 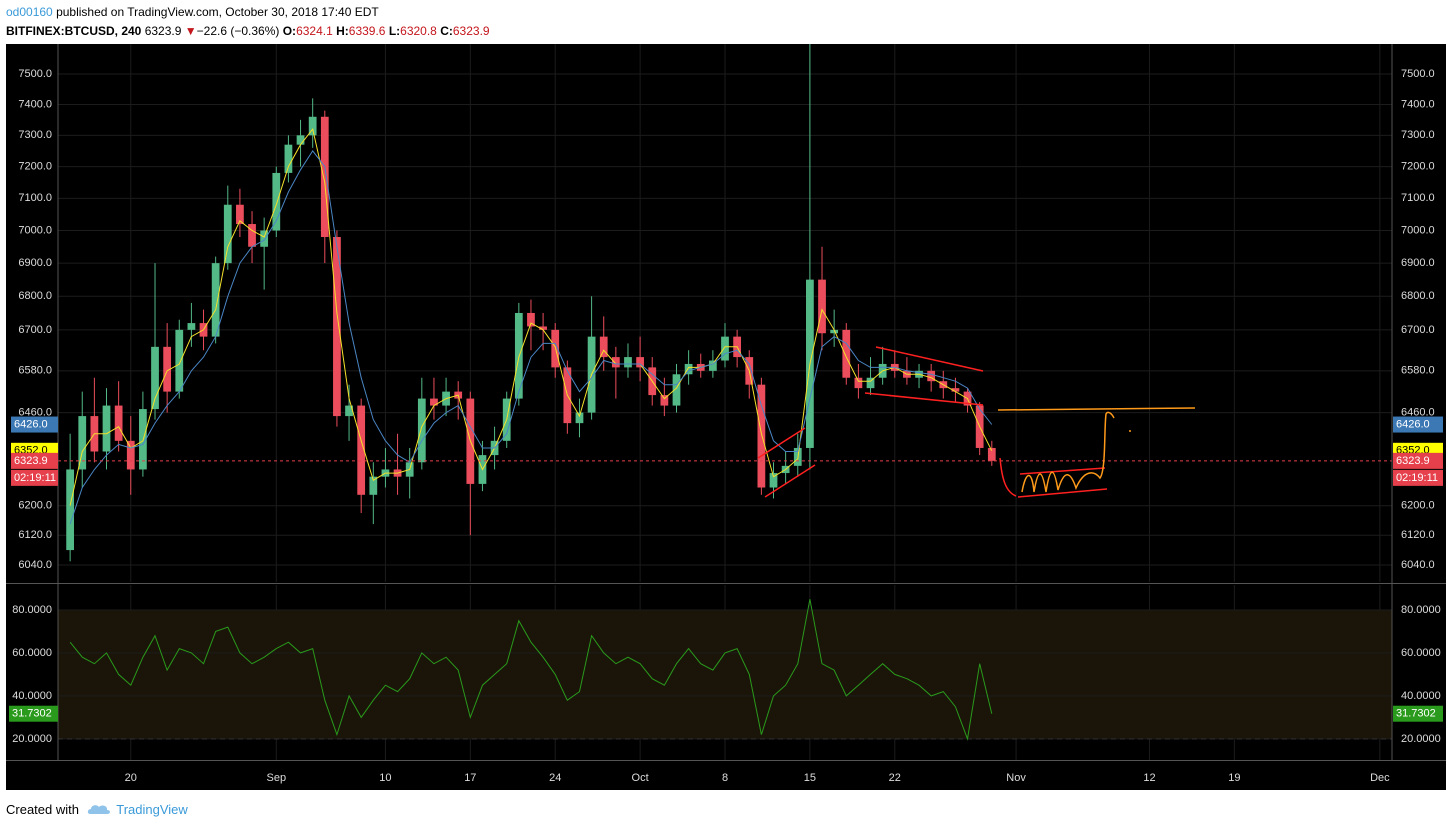 What do you see at coordinates (152, 809) in the screenshot?
I see `brand: TradingView` at bounding box center [152, 809].